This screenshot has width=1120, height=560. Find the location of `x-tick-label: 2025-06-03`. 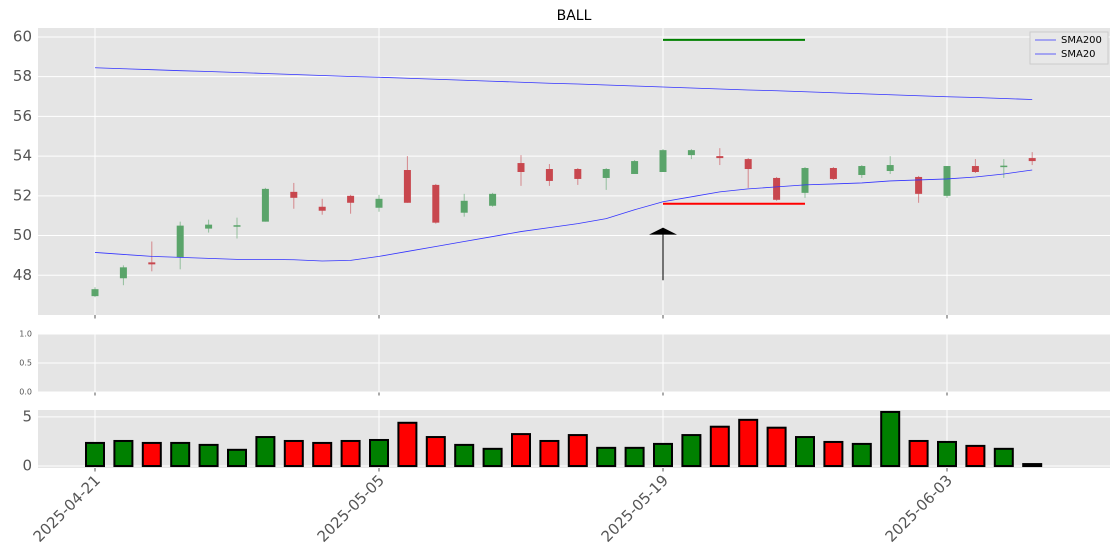

x-tick-label: 2025-06-03 is located at coordinates (919, 508).